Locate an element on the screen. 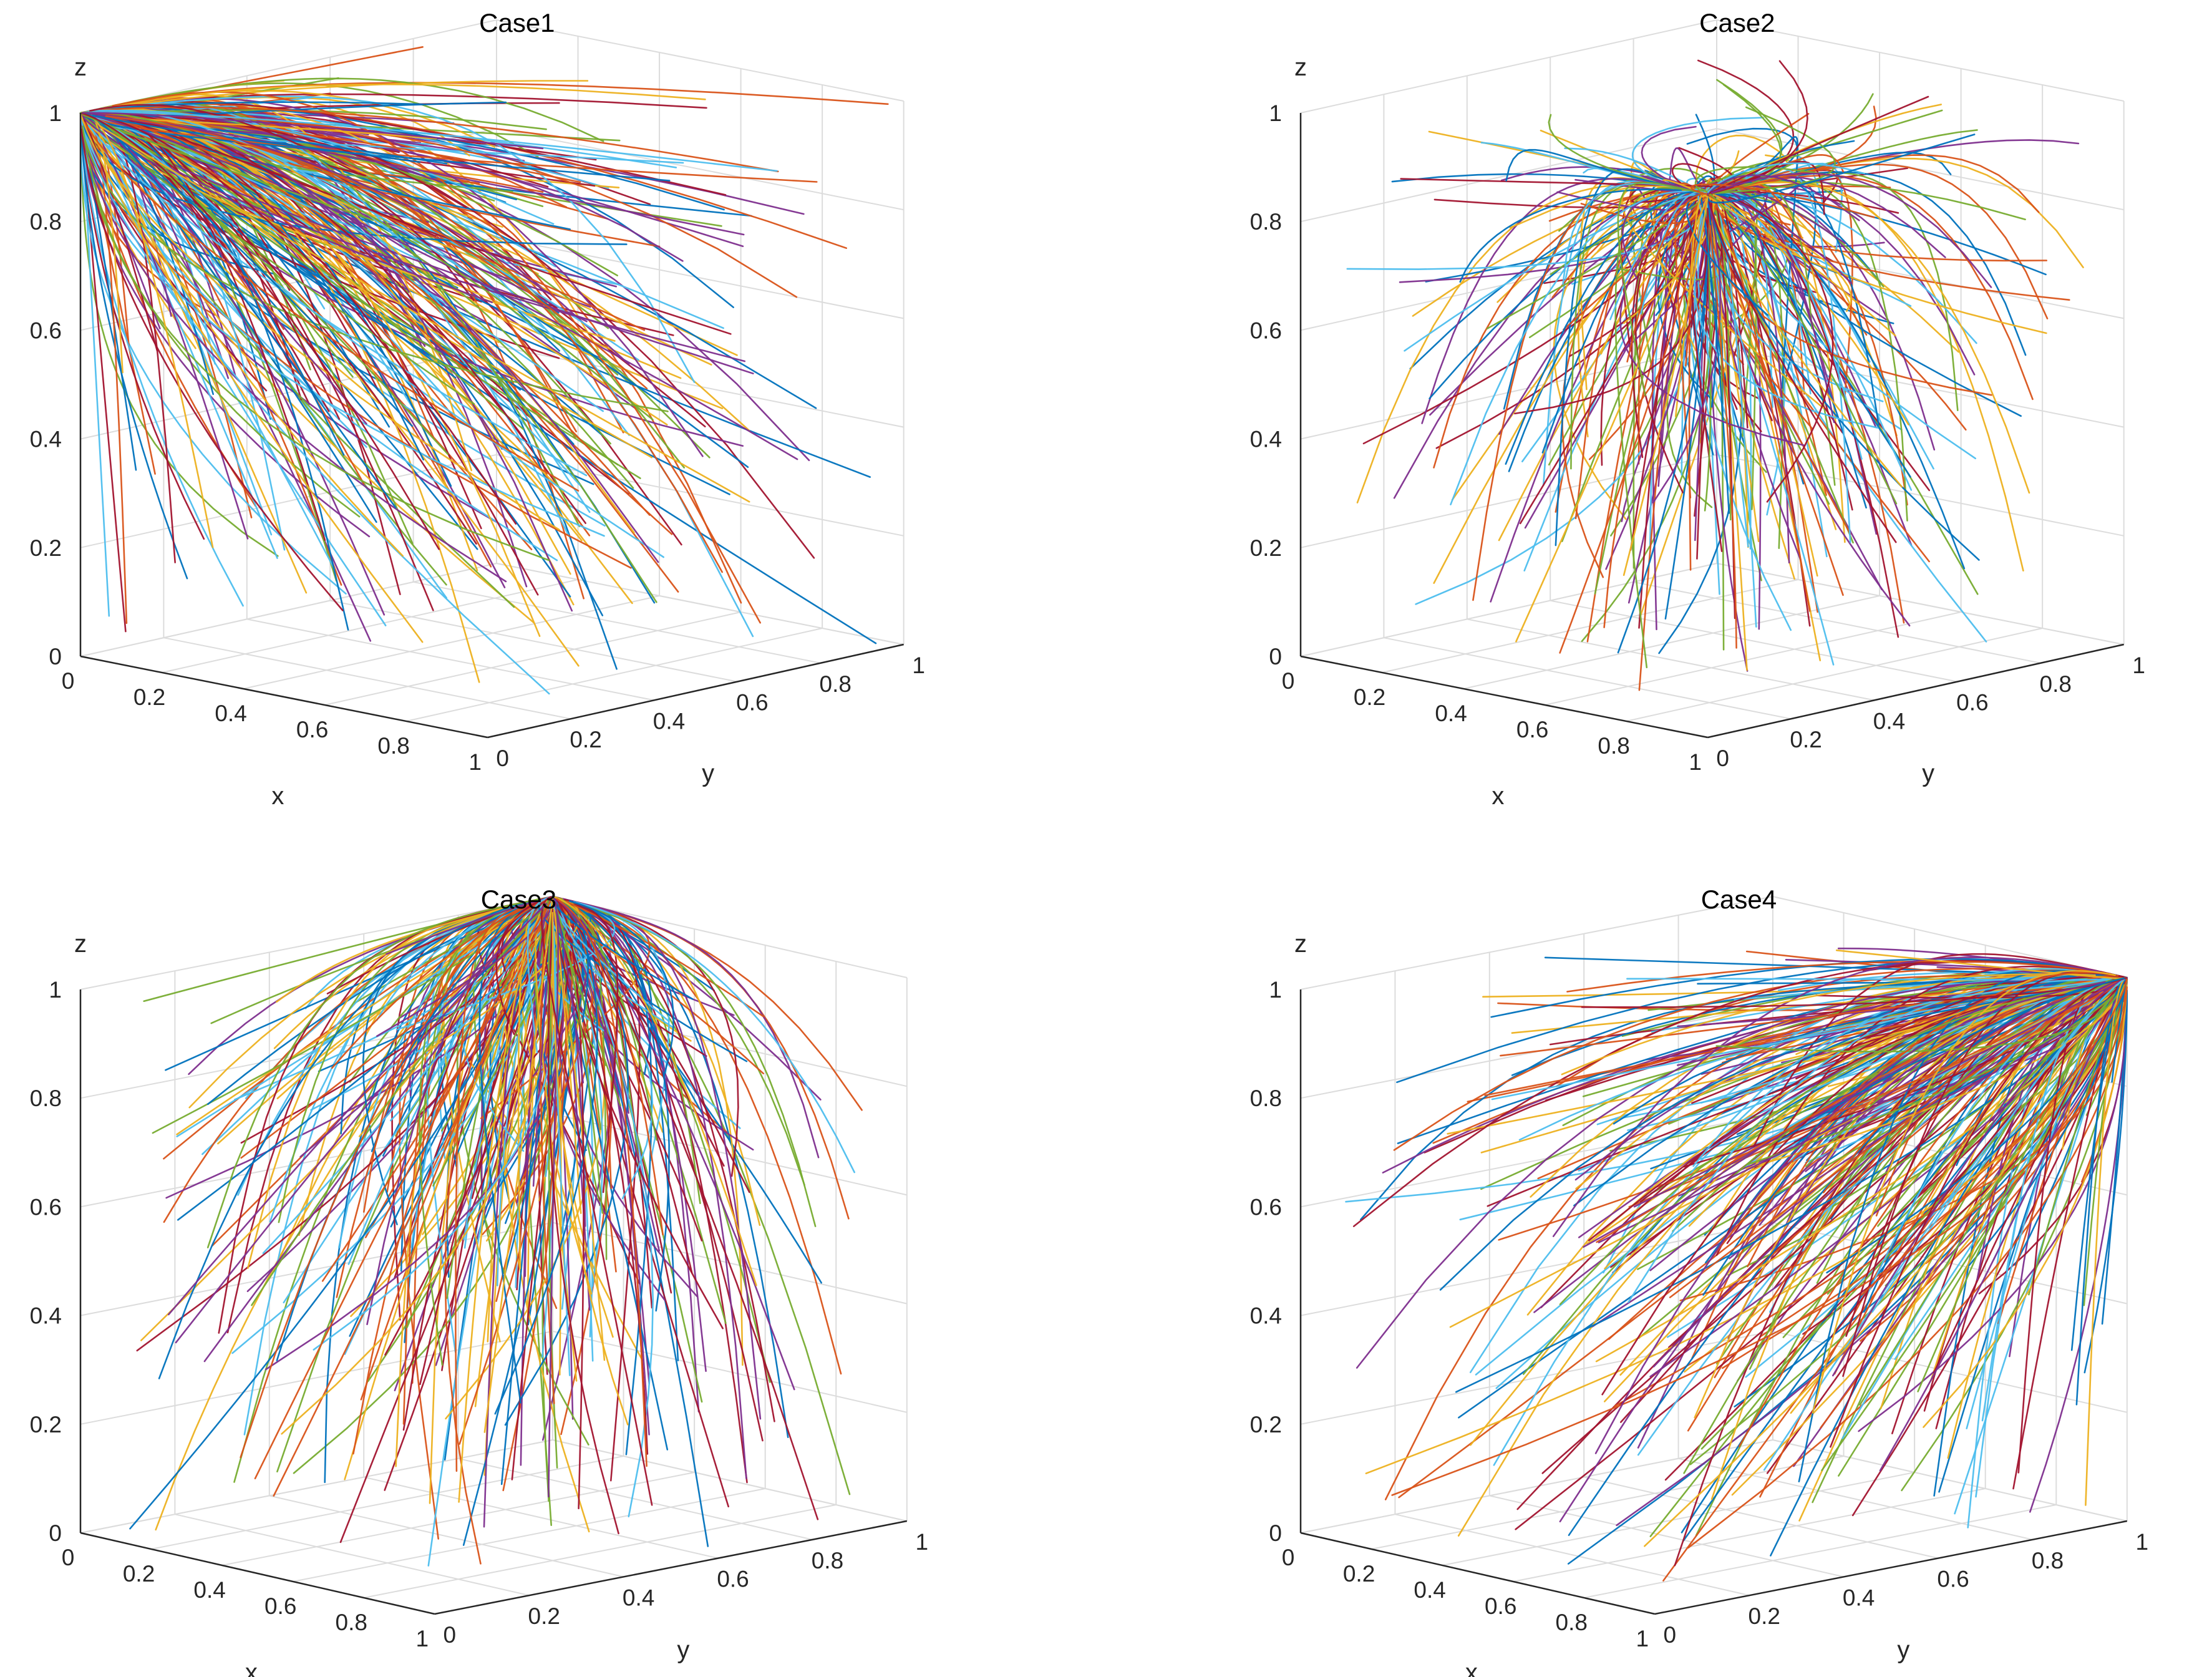 This screenshot has width=2212, height=1677. y-tick-label: 1 is located at coordinates (2142, 1542).